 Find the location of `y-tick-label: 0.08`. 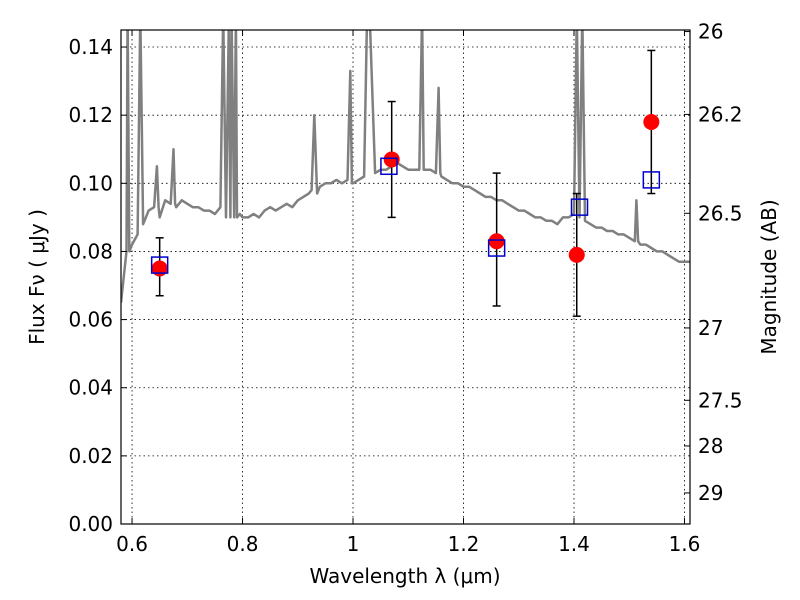

y-tick-label: 0.08 is located at coordinates (90, 251).